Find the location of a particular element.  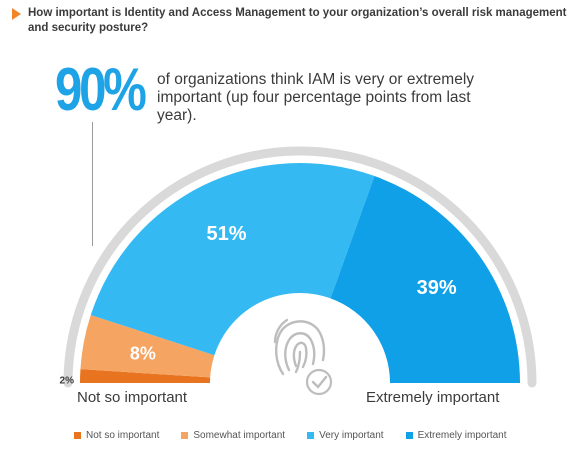

fingerprint-check-icon is located at coordinates (303, 357).